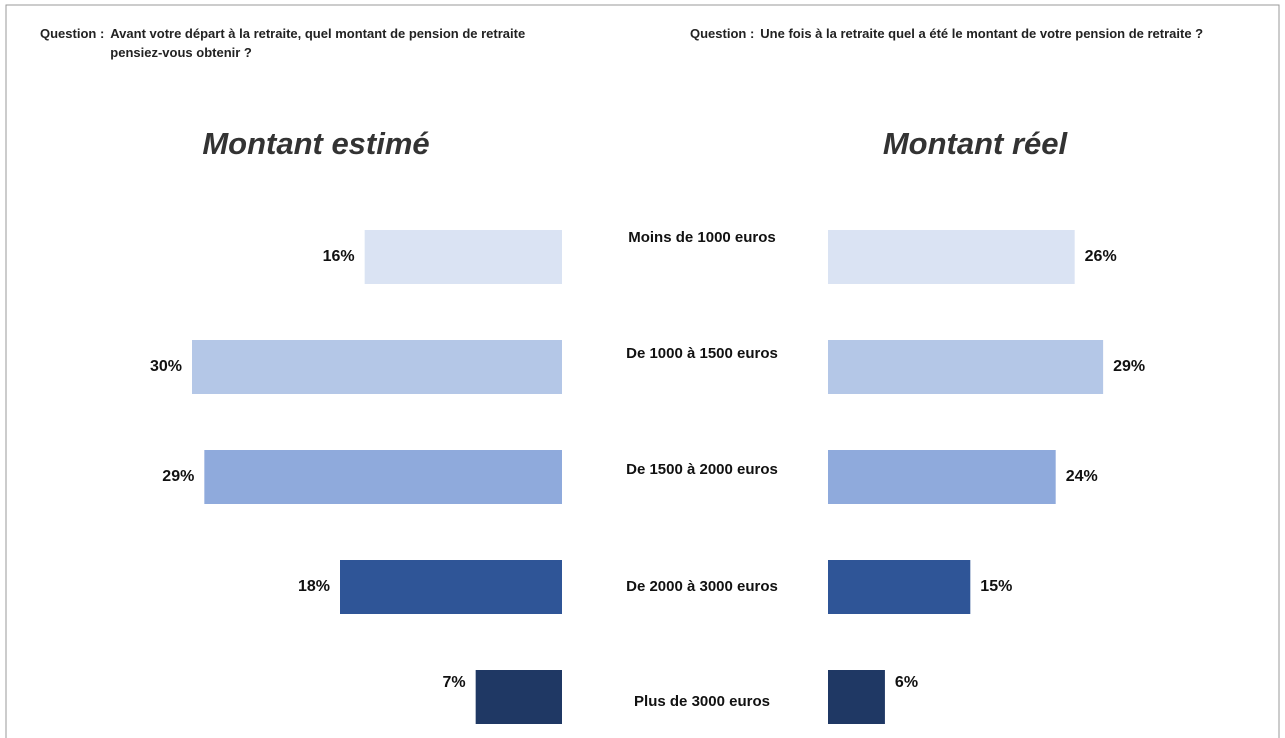 Image resolution: width=1285 pixels, height=738 pixels. What do you see at coordinates (1082, 476) in the screenshot?
I see `value-label: 24%` at bounding box center [1082, 476].